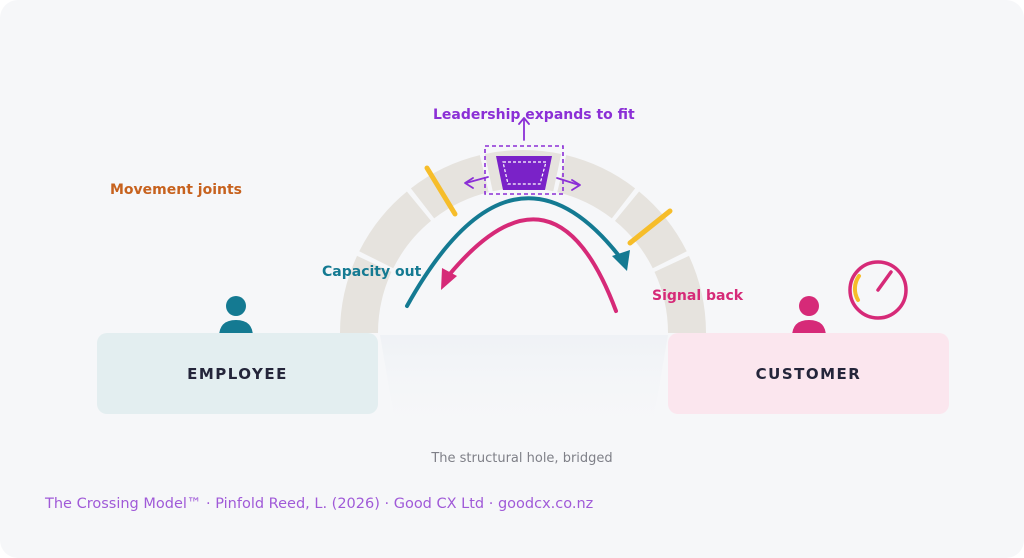 This screenshot has width=1024, height=558. What do you see at coordinates (698, 296) in the screenshot?
I see `signal-back-label: Signal back` at bounding box center [698, 296].